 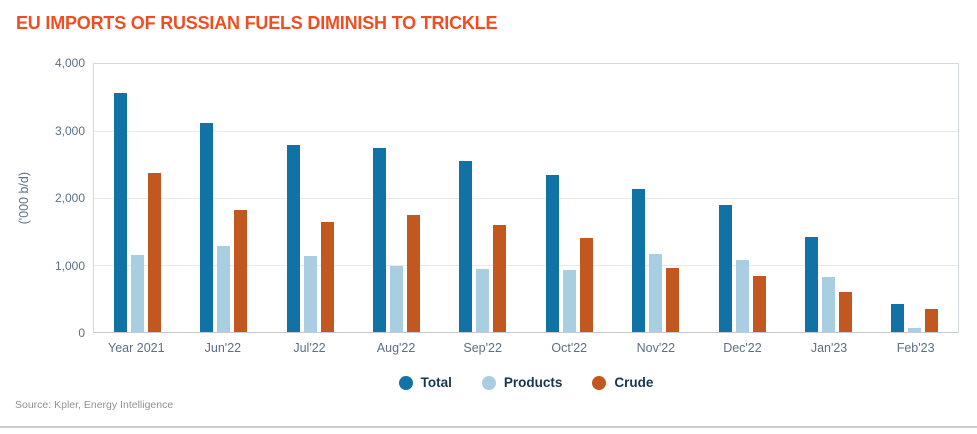 I want to click on x-tick-label: Sep'22, so click(x=482, y=348).